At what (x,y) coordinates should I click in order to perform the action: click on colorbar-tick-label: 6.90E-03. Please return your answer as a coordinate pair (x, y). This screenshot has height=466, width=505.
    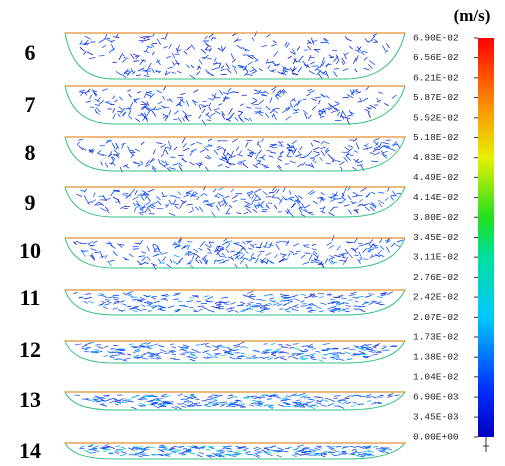
    Looking at the image, I should click on (436, 397).